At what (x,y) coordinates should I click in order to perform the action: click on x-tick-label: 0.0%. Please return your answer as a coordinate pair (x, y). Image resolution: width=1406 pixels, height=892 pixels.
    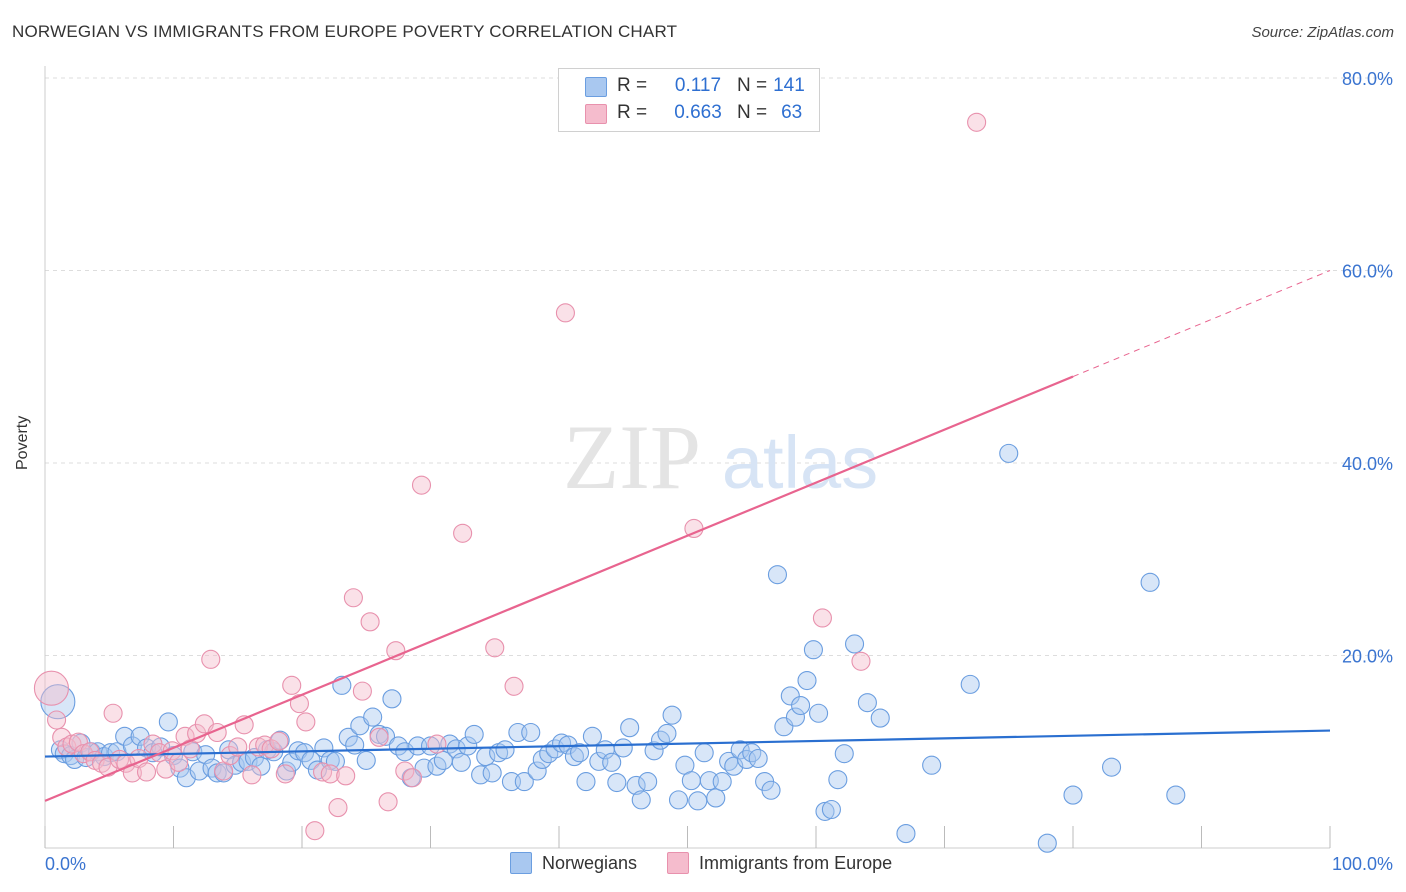
    Looking at the image, I should click on (65, 864).